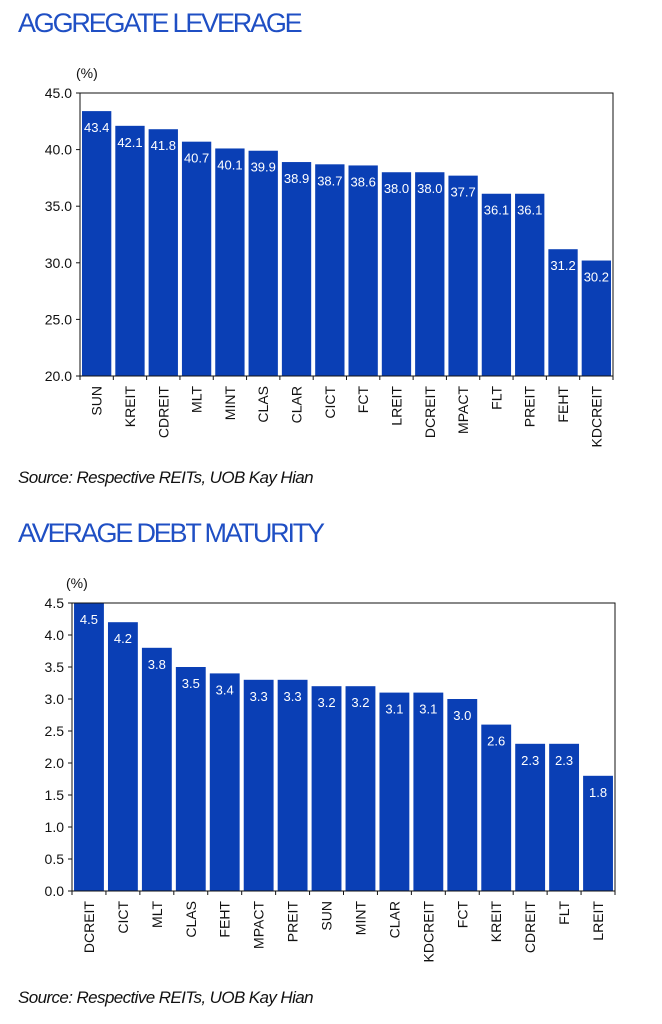  What do you see at coordinates (296, 178) in the screenshot?
I see `data-label: 38.9` at bounding box center [296, 178].